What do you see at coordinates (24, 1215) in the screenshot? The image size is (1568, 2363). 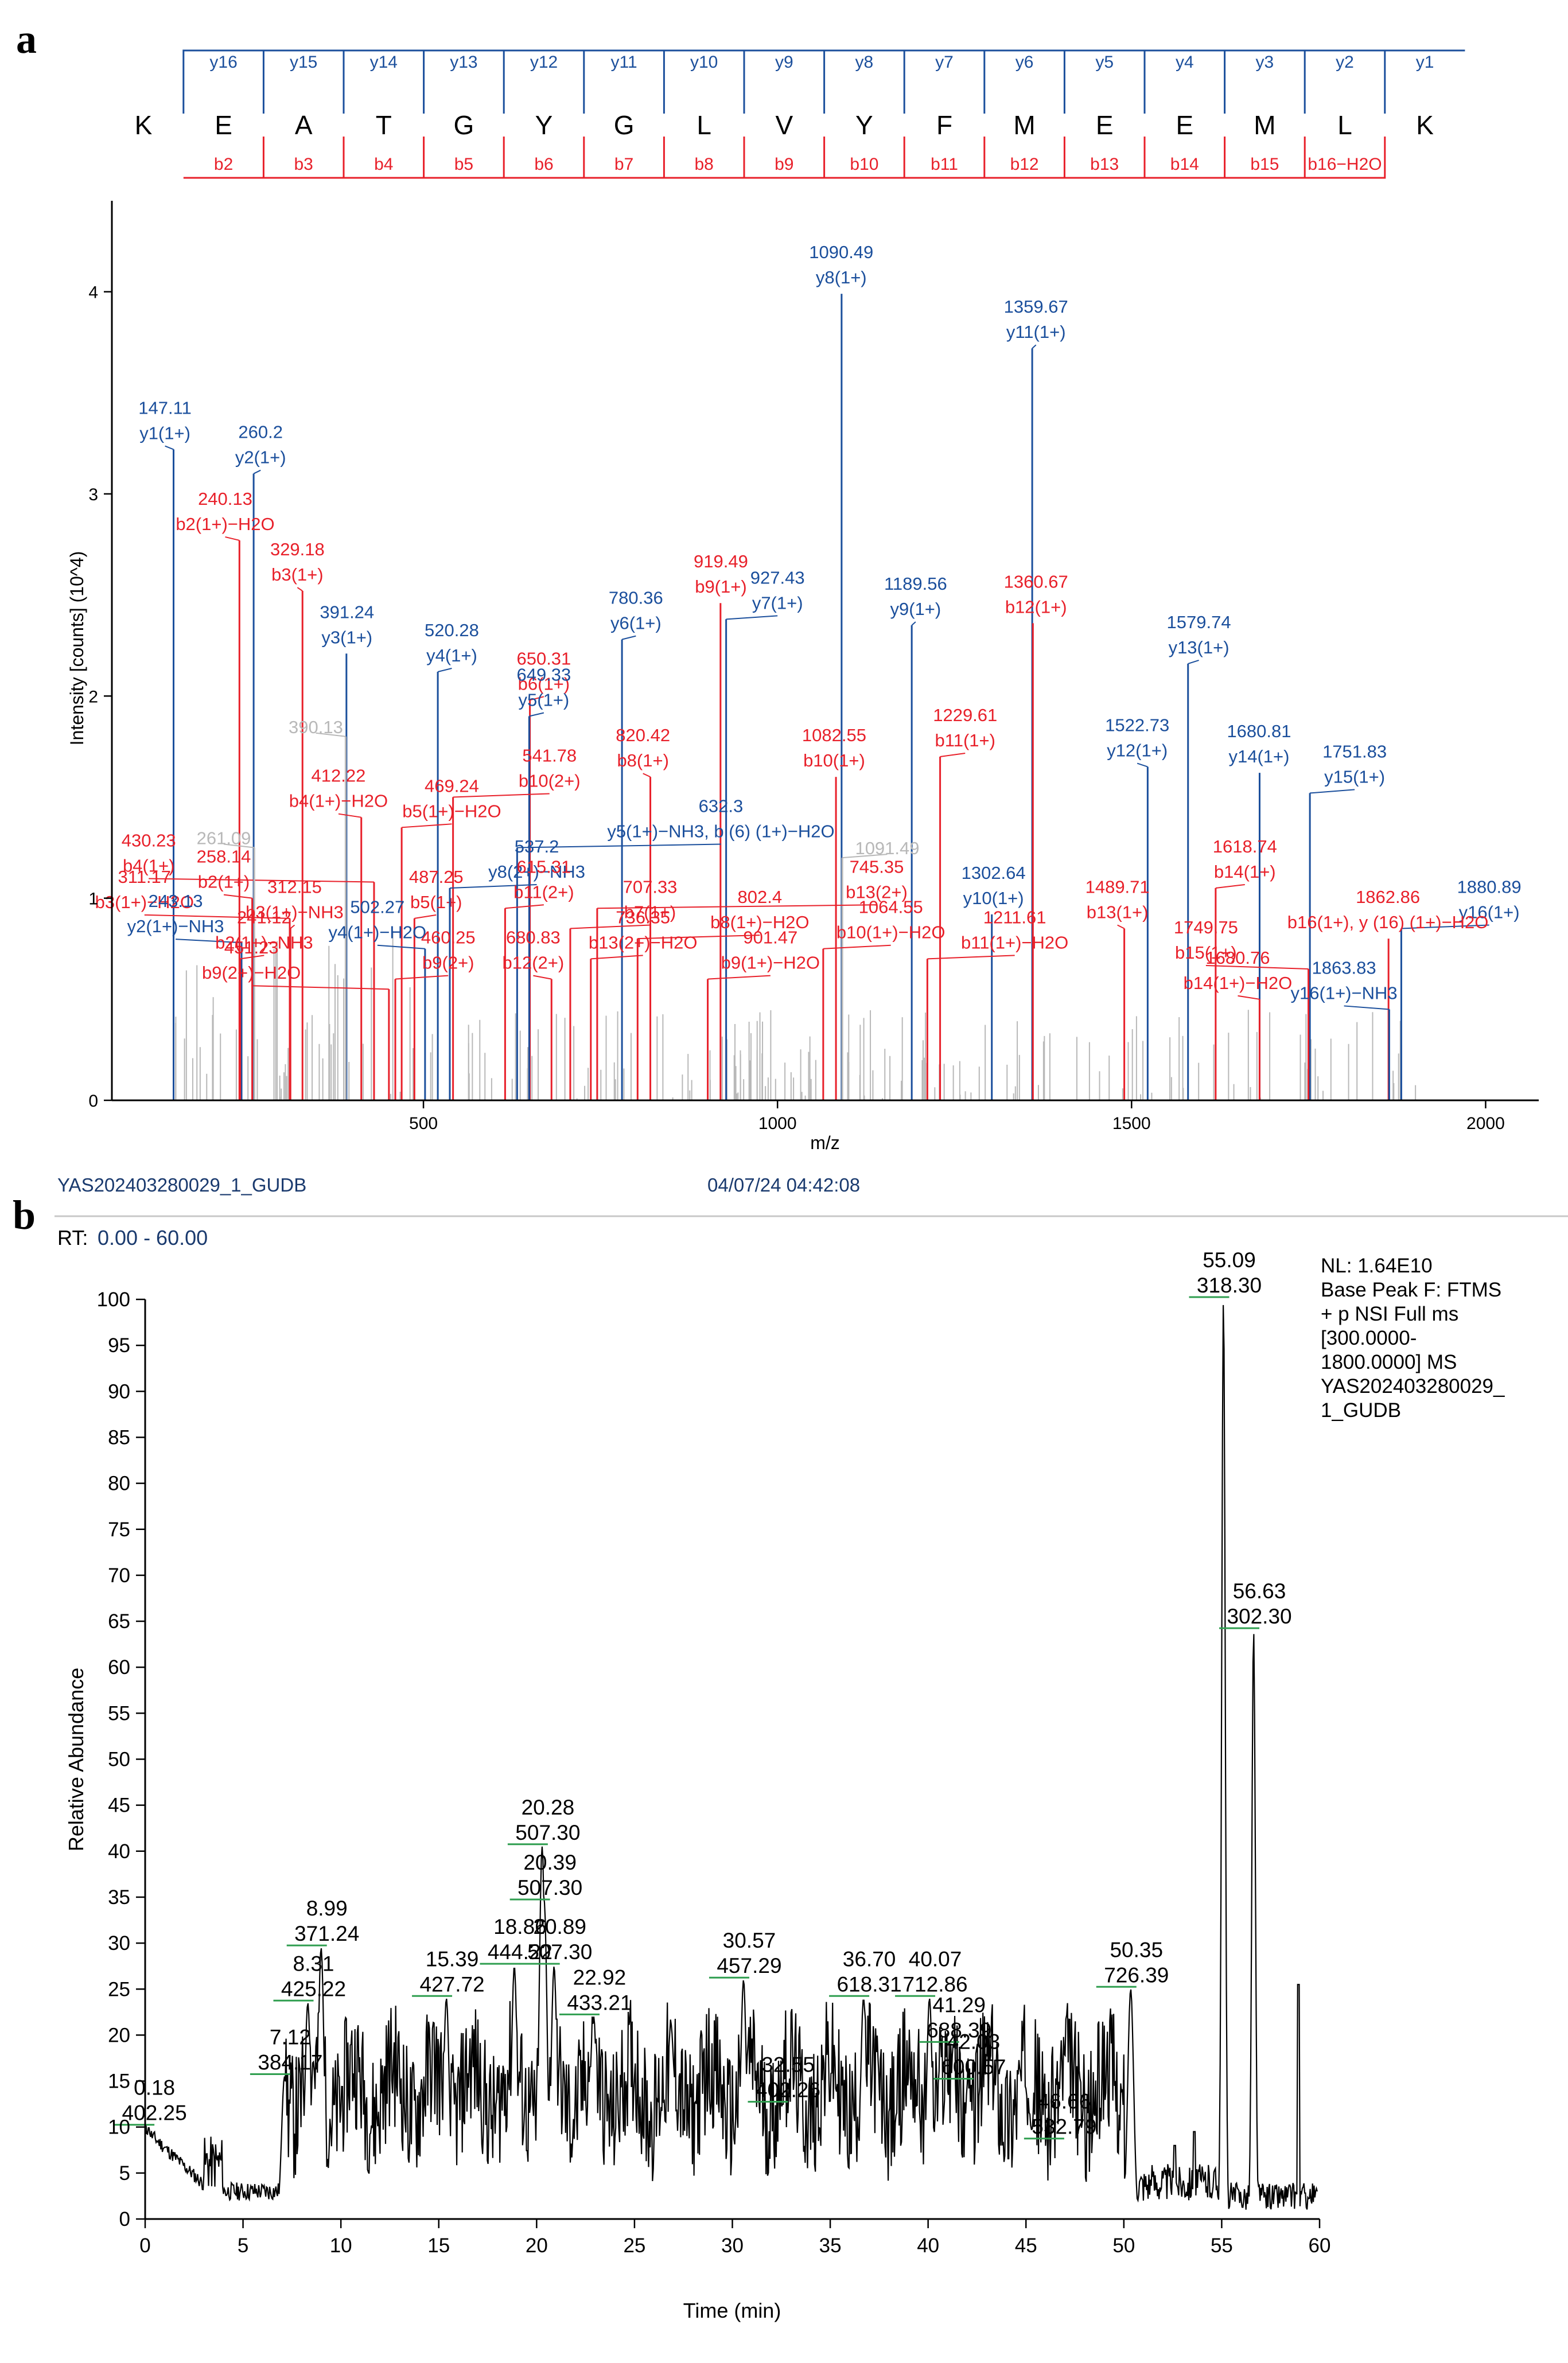 I see `panel-b-letter: b` at bounding box center [24, 1215].